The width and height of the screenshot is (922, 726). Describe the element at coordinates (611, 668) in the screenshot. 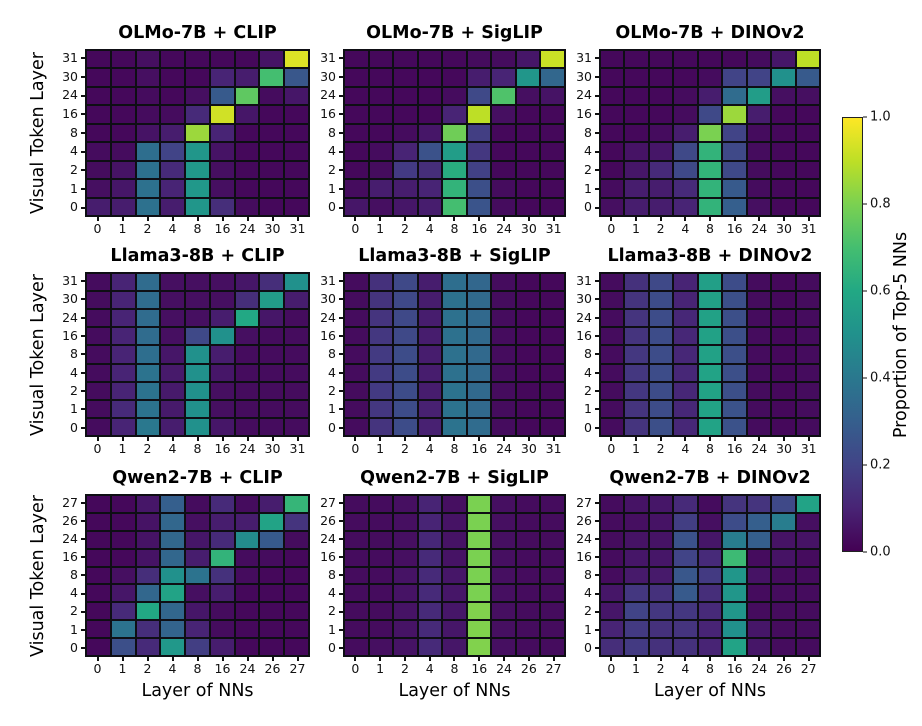

I see `x-tick-label: 0` at that location.